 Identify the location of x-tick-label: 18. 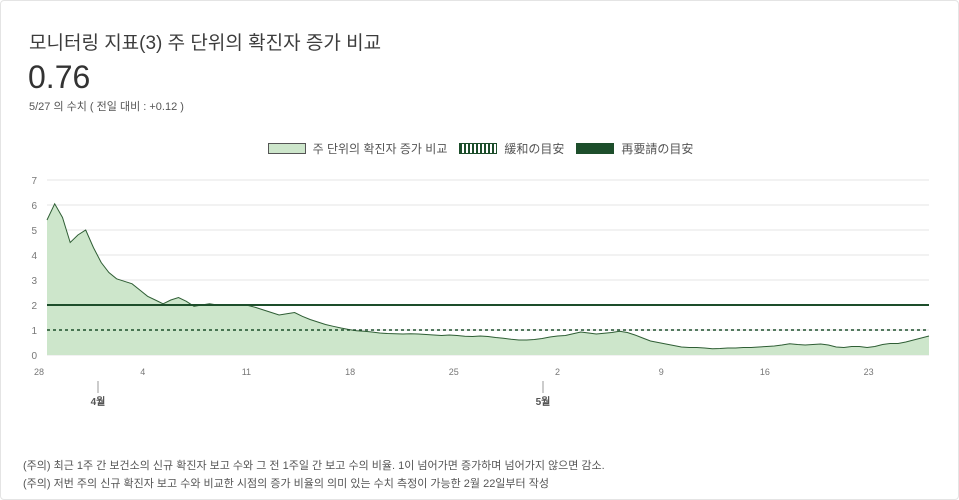
(350, 372).